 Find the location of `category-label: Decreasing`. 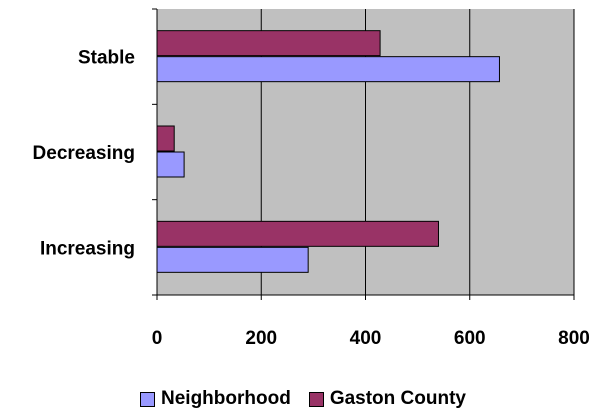

category-label: Decreasing is located at coordinates (84, 153).